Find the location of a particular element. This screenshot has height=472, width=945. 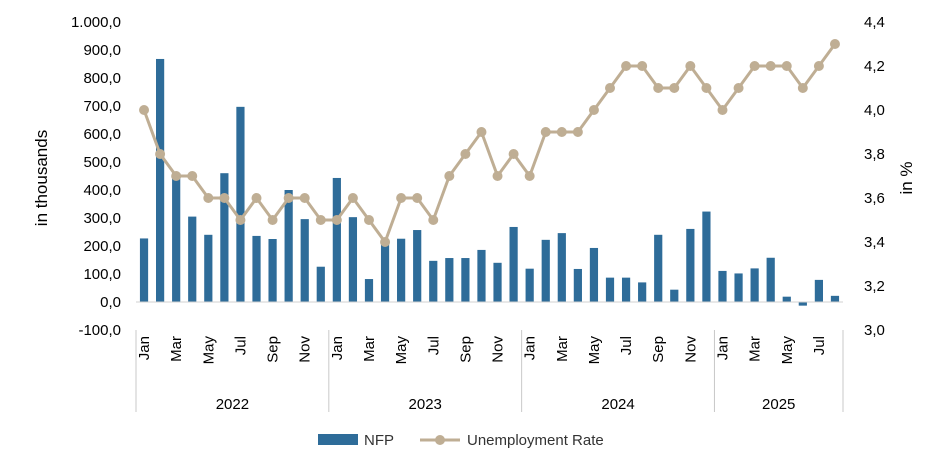

right-axis-ticks: 3,0 3,2 3,4 3,6 3,8 4,0 4,2 4,4 is located at coordinates (874, 176).